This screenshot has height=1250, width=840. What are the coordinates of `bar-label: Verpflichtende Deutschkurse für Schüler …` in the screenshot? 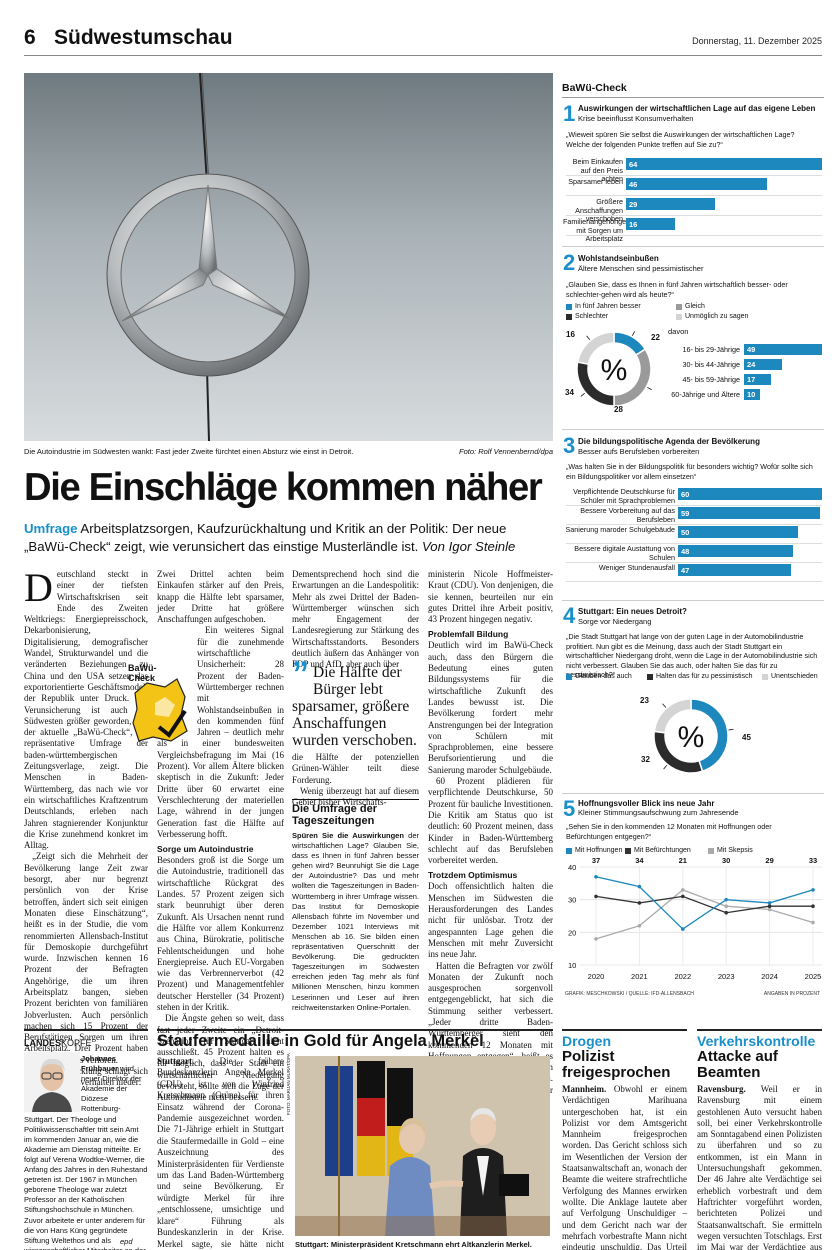 It's located at (624, 496).